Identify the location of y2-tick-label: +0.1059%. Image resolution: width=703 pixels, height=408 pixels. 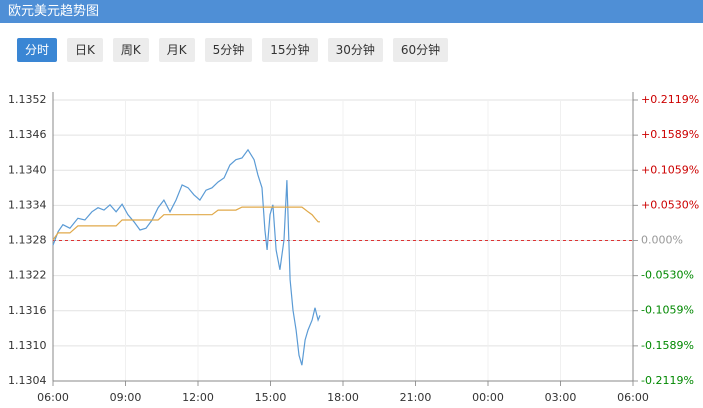
(670, 169).